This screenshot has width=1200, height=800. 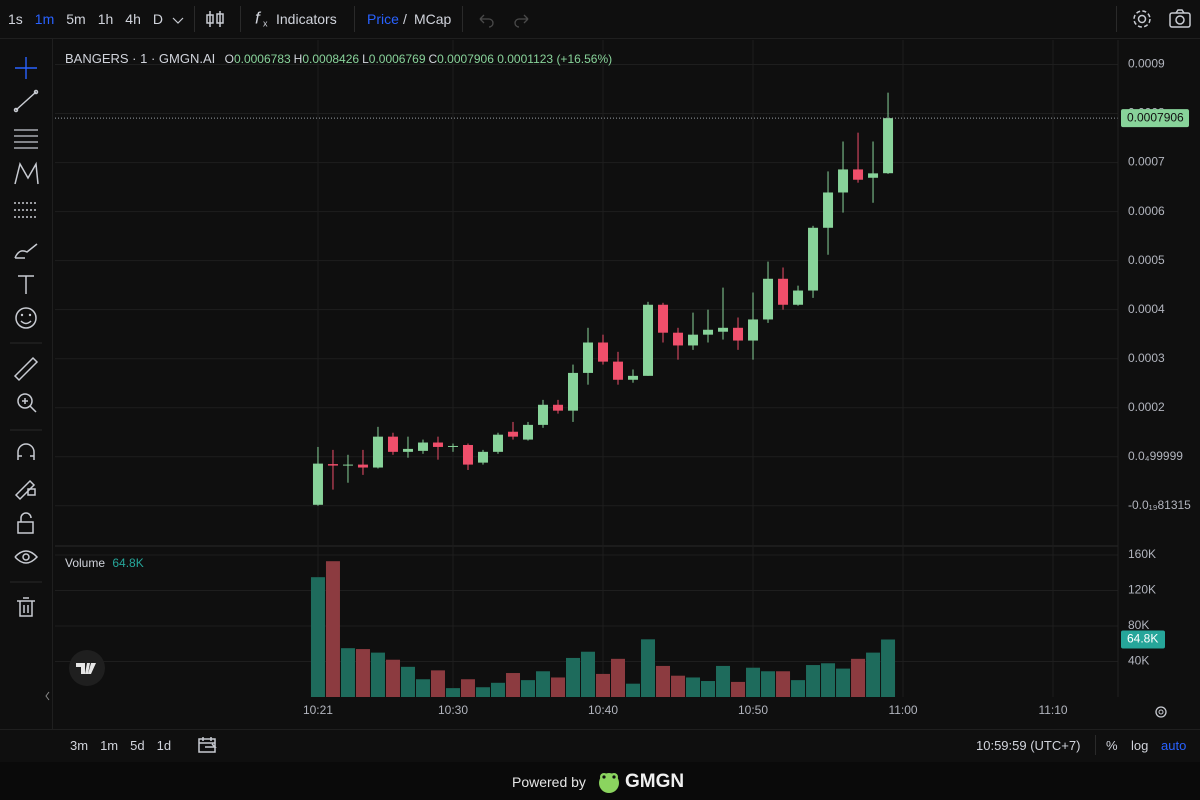 I want to click on volume-badge, so click(x=1143, y=639).